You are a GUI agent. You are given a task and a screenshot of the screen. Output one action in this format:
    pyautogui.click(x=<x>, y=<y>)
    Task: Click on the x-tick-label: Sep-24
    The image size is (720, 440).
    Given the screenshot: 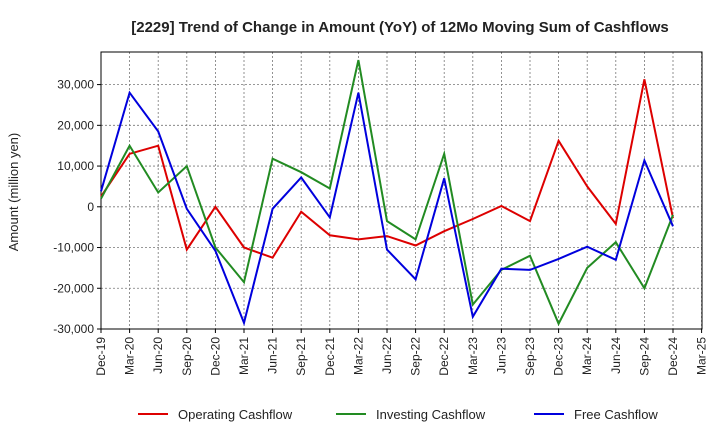 What is the action you would take?
    pyautogui.click(x=644, y=356)
    